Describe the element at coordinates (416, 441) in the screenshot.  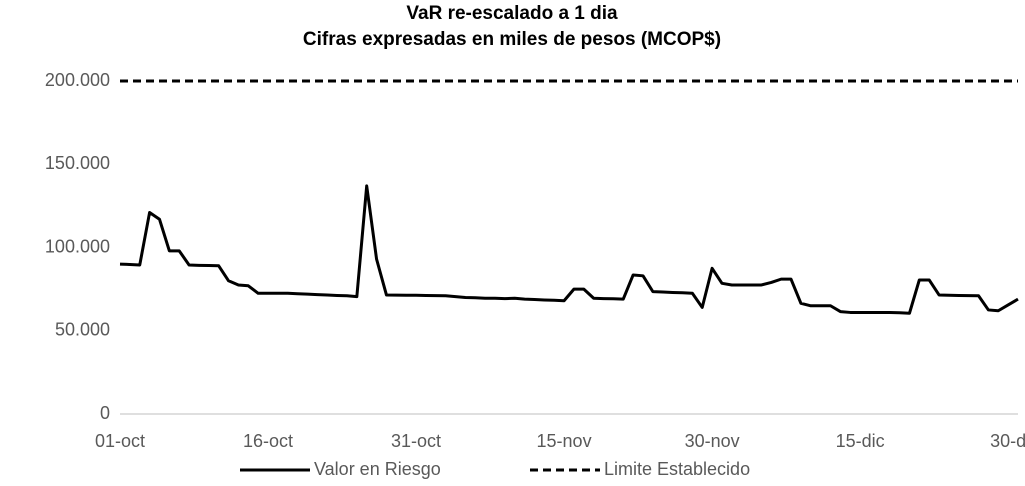
I see `x-tick-label: 31-oct` at that location.